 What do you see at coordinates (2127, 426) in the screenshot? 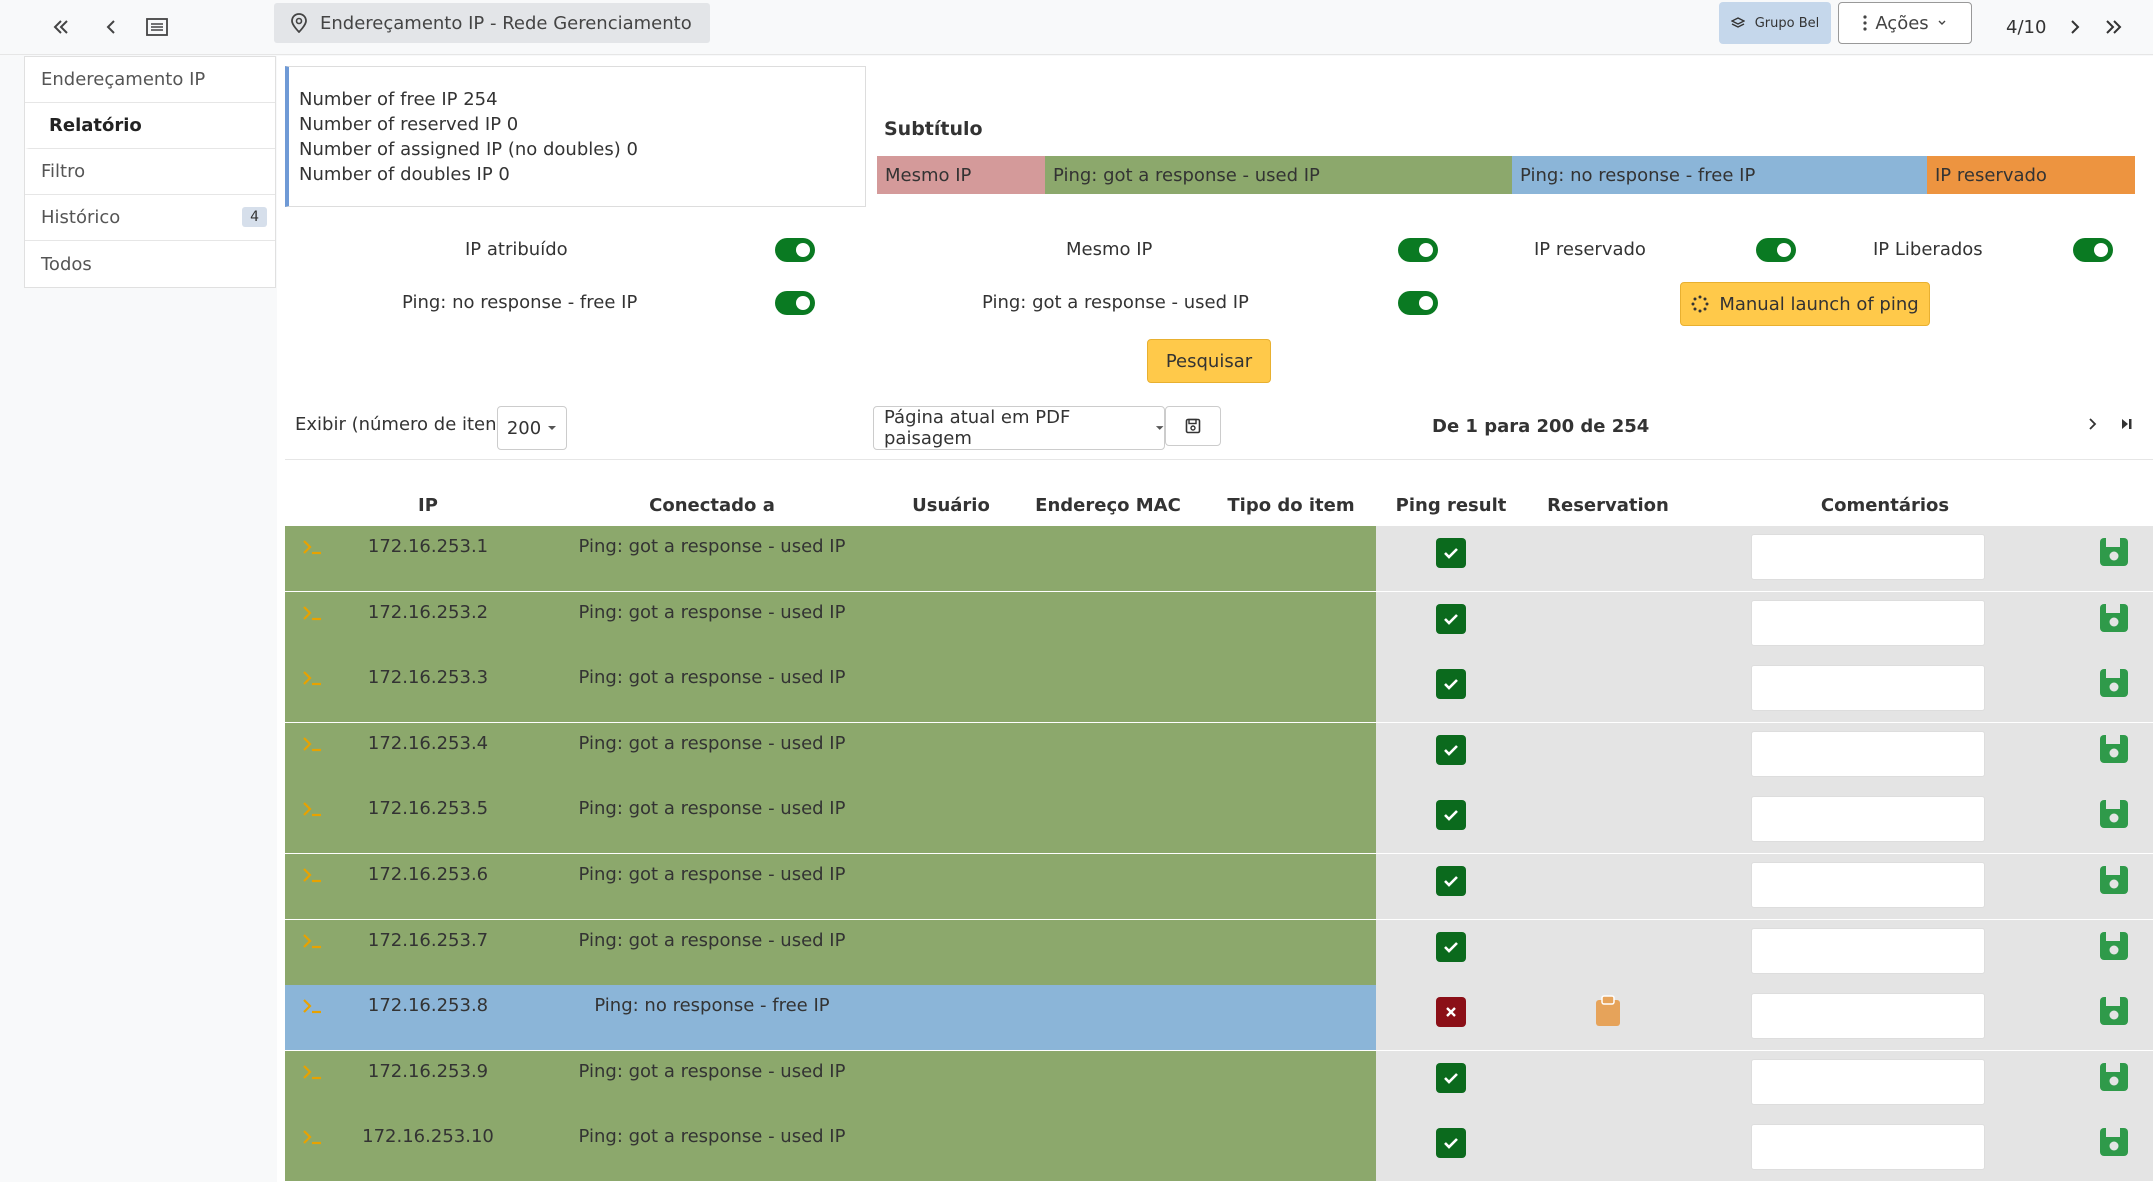
I see `last-page-icon` at bounding box center [2127, 426].